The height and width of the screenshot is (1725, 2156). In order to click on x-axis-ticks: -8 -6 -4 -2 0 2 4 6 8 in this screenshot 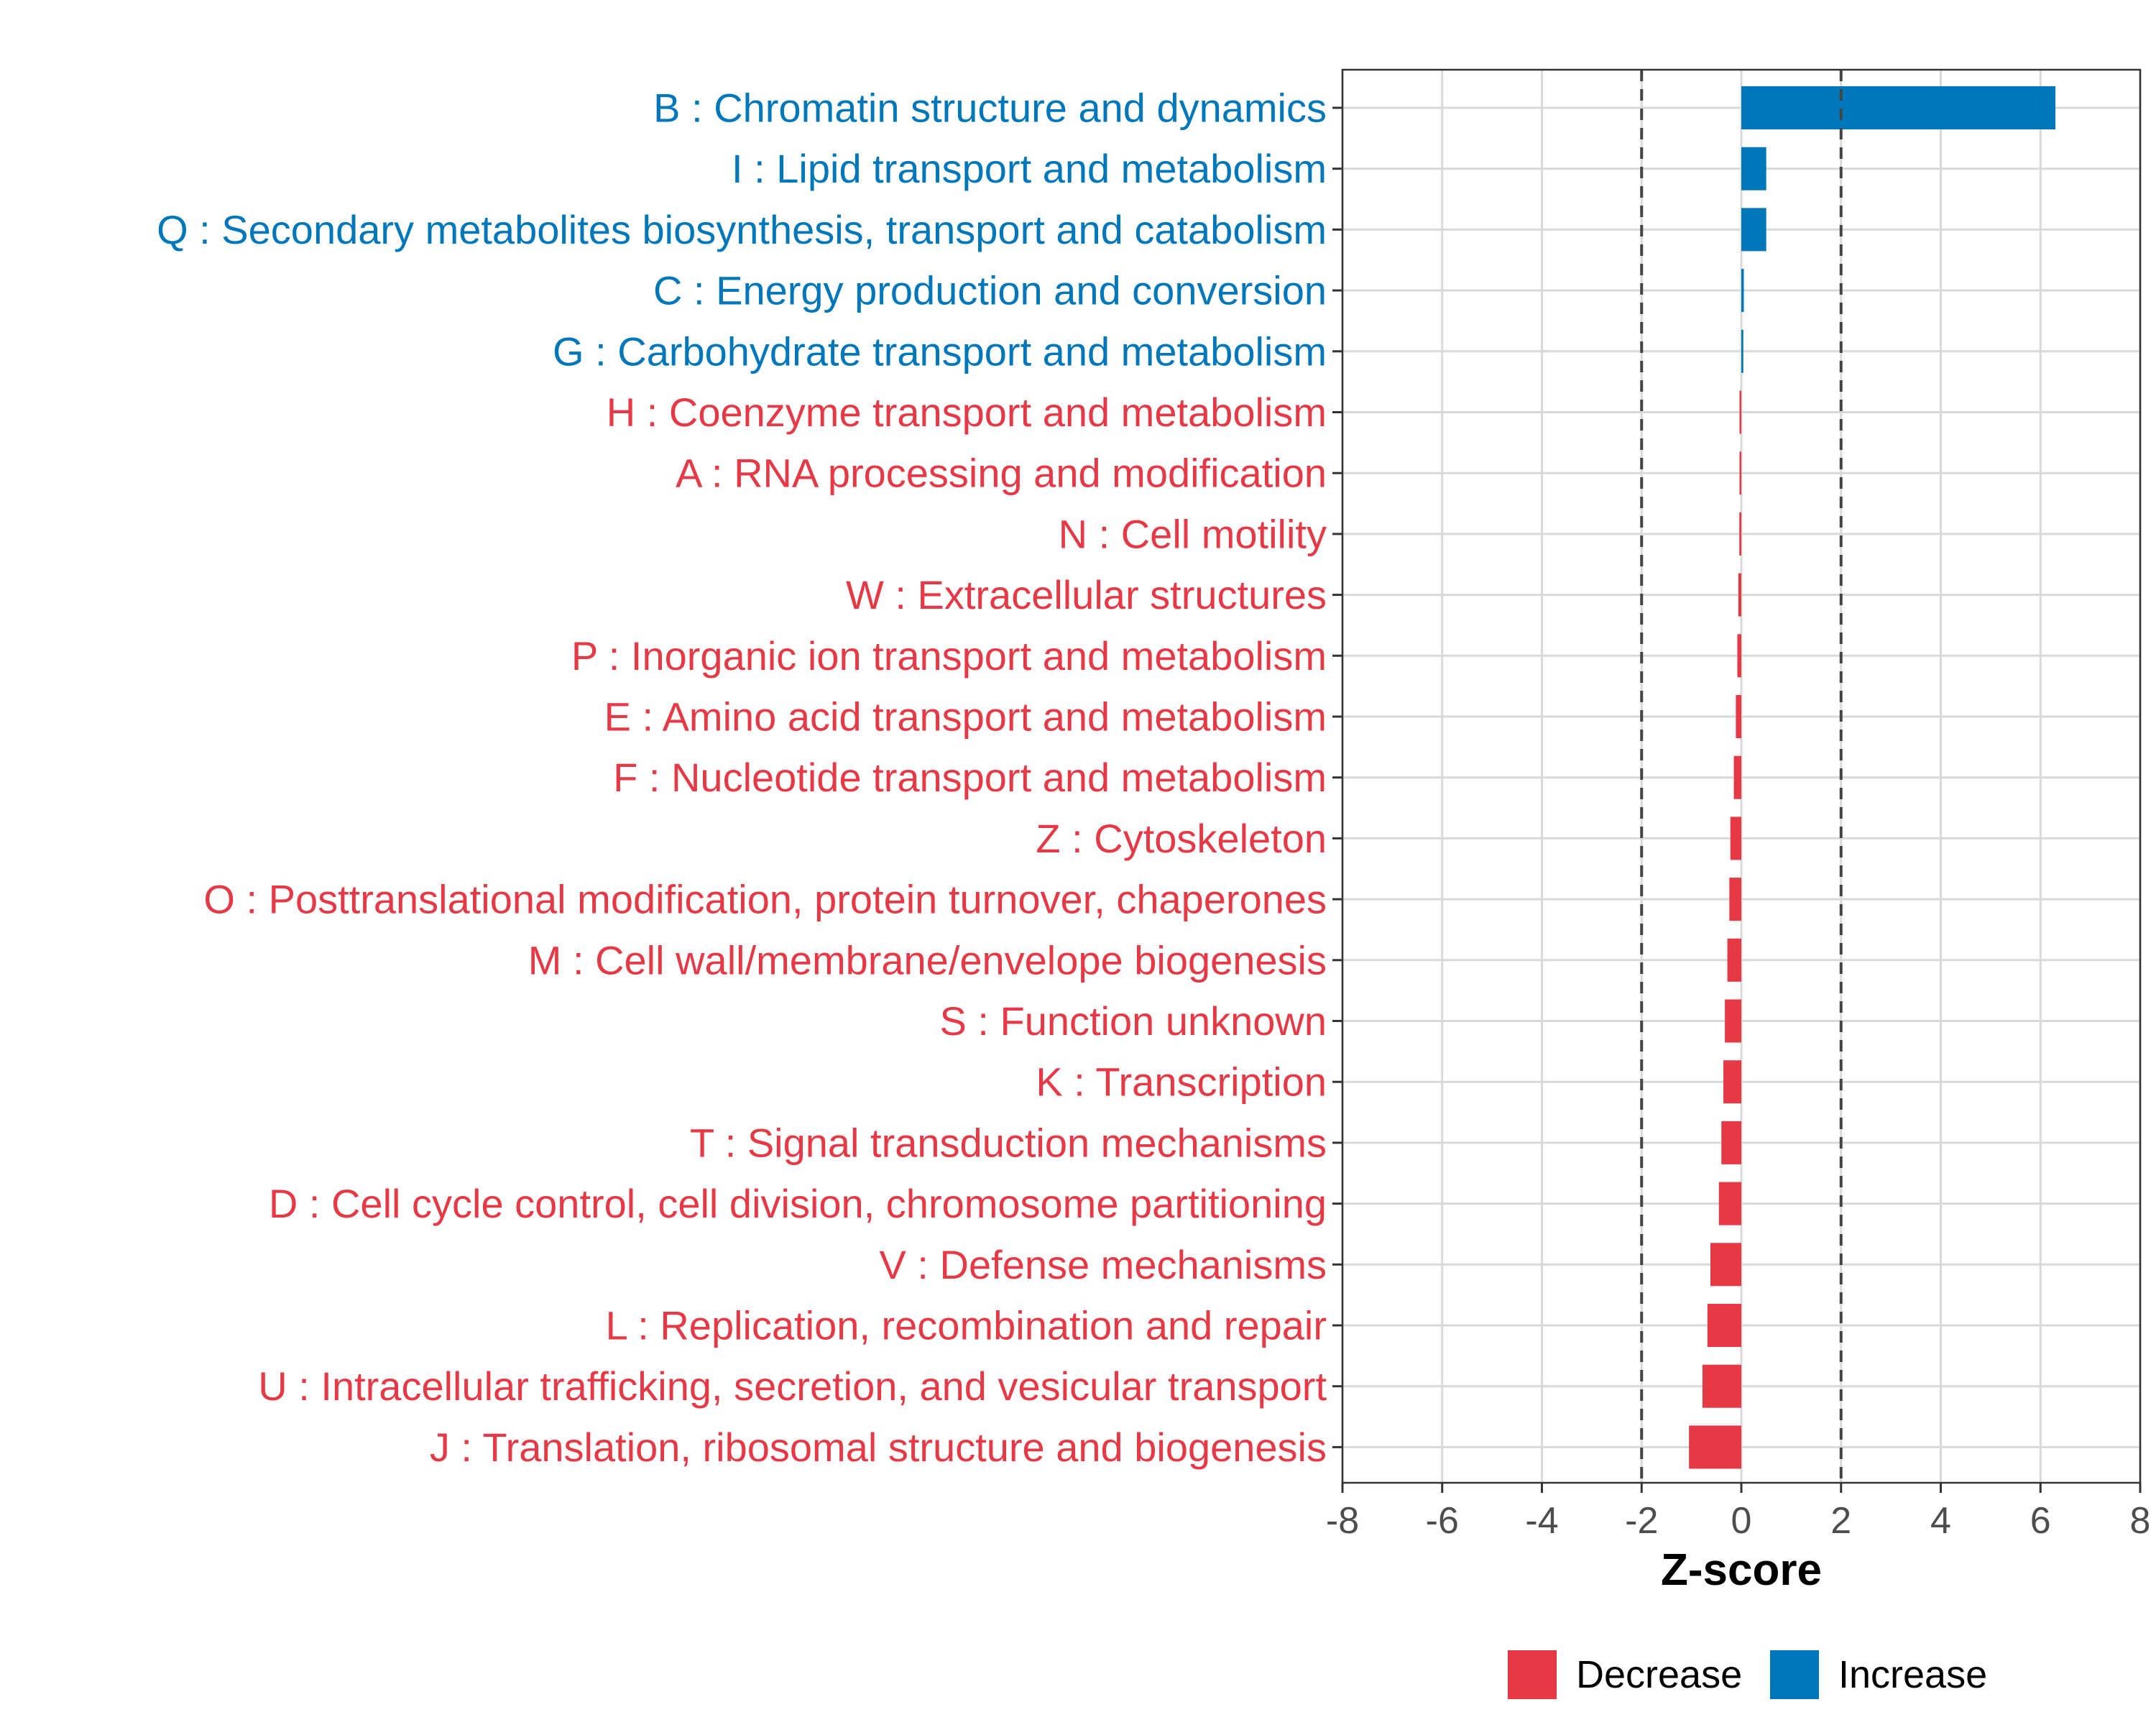, I will do `click(1738, 1512)`.